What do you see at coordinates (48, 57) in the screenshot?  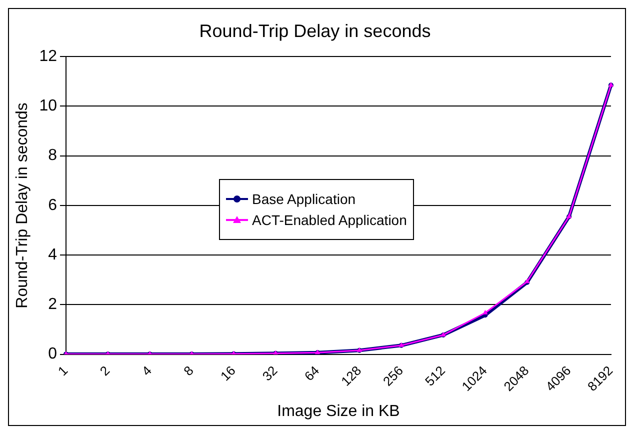 I see `y-tick-label: 12` at bounding box center [48, 57].